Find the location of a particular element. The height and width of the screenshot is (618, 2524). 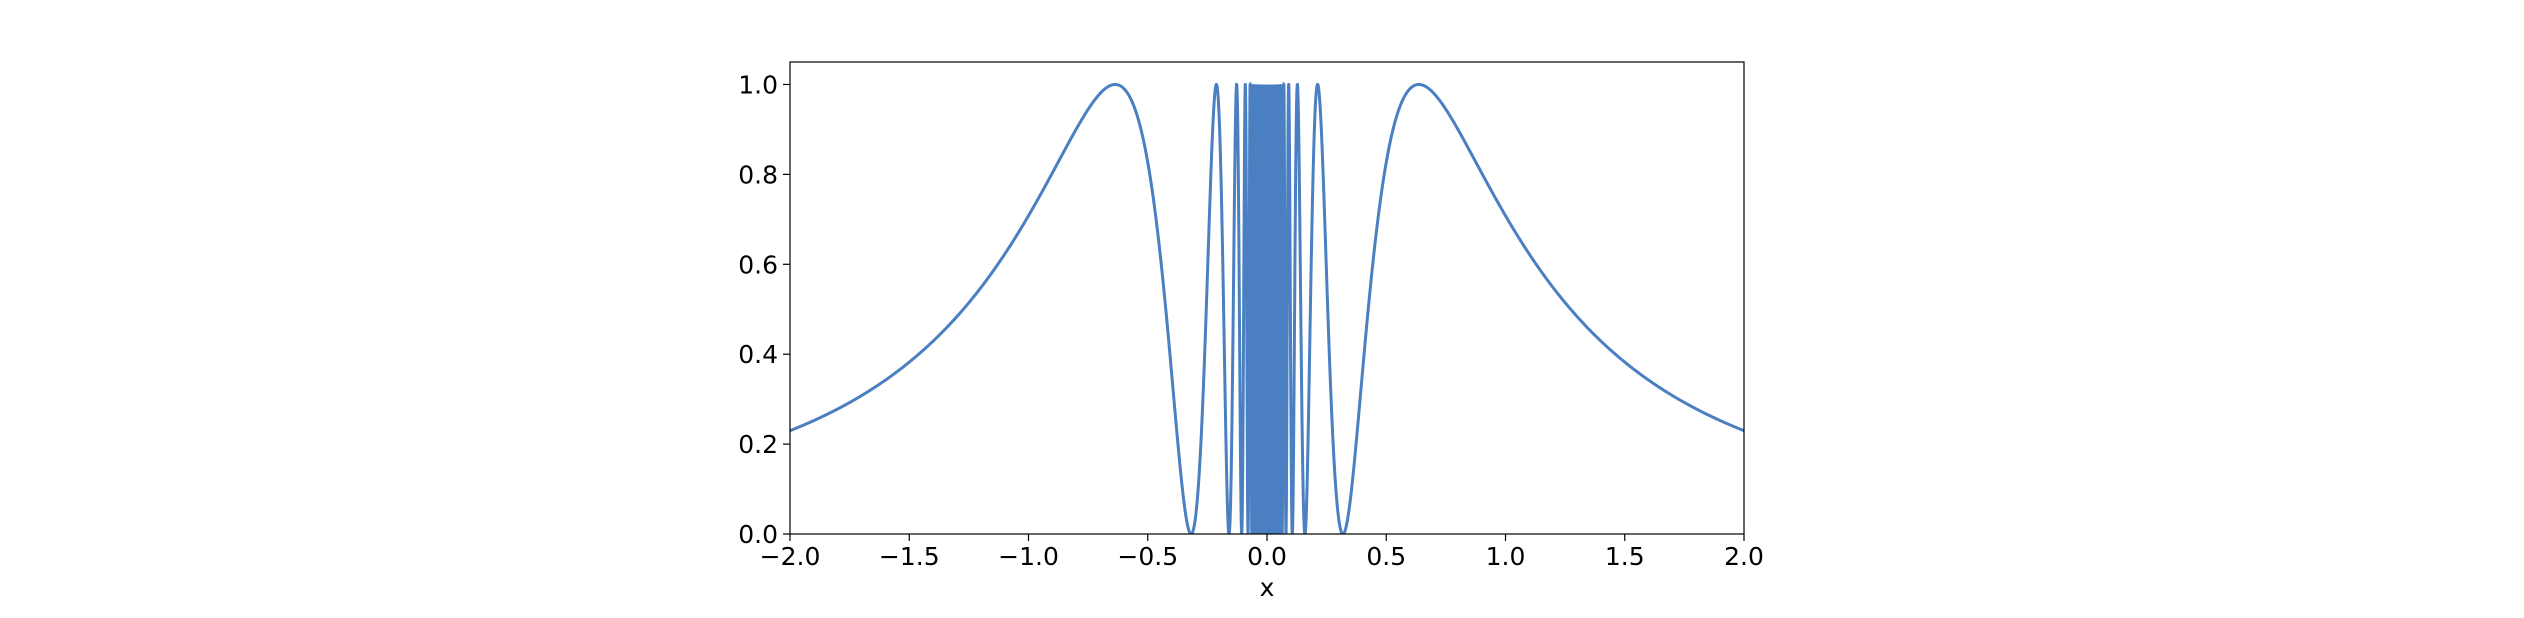

x-tick-label: 1.5 is located at coordinates (1625, 556).